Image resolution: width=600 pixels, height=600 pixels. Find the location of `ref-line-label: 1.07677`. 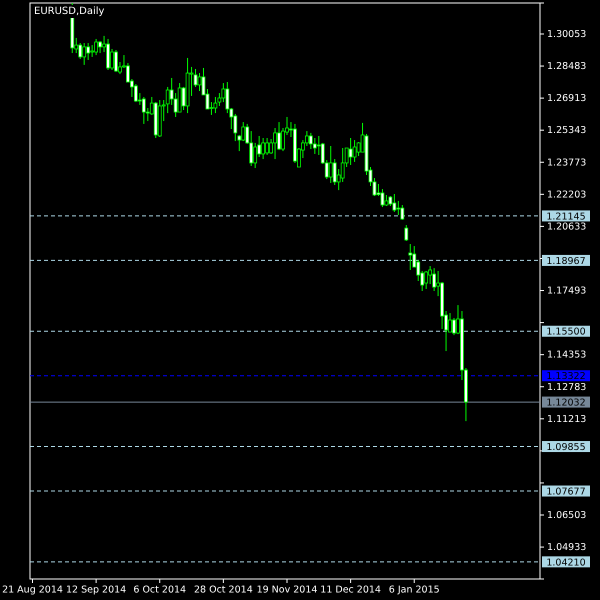

ref-line-label: 1.07677 is located at coordinates (566, 492).